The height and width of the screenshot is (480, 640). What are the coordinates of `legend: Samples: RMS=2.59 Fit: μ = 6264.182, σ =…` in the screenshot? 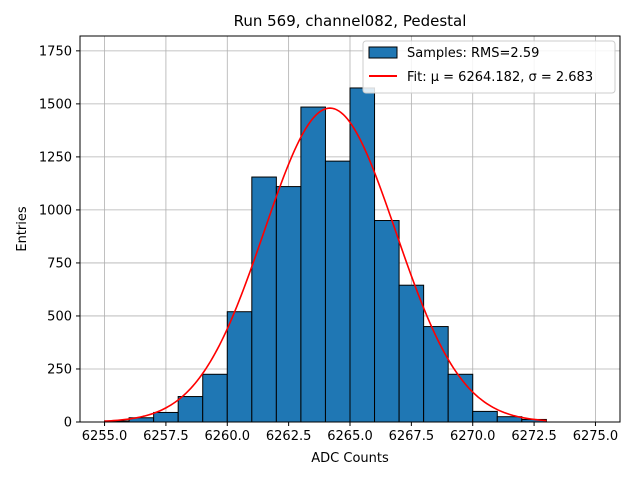 It's located at (489, 67).